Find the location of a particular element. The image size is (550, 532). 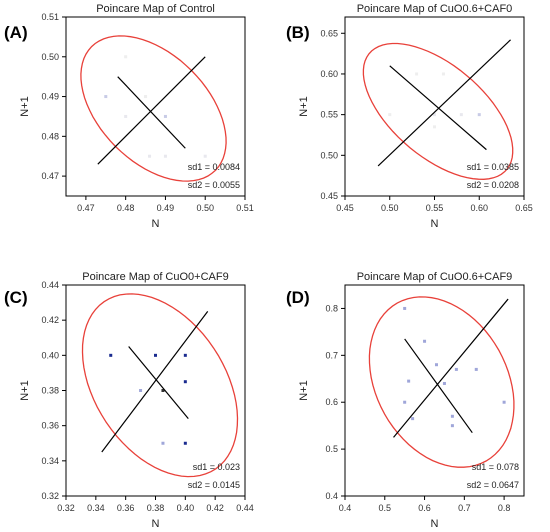

x-tick-label: 0.38 is located at coordinates (156, 508).